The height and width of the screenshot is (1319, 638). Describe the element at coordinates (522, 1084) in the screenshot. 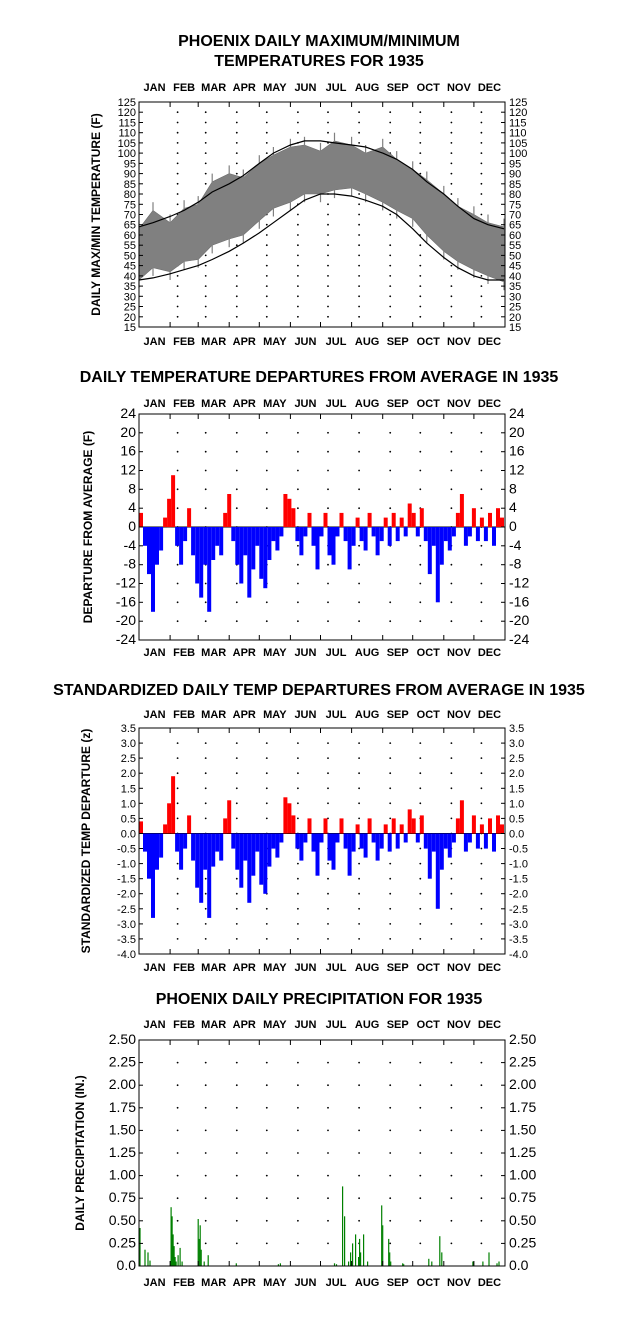

I see `y-tick-label-right: 2.00` at that location.